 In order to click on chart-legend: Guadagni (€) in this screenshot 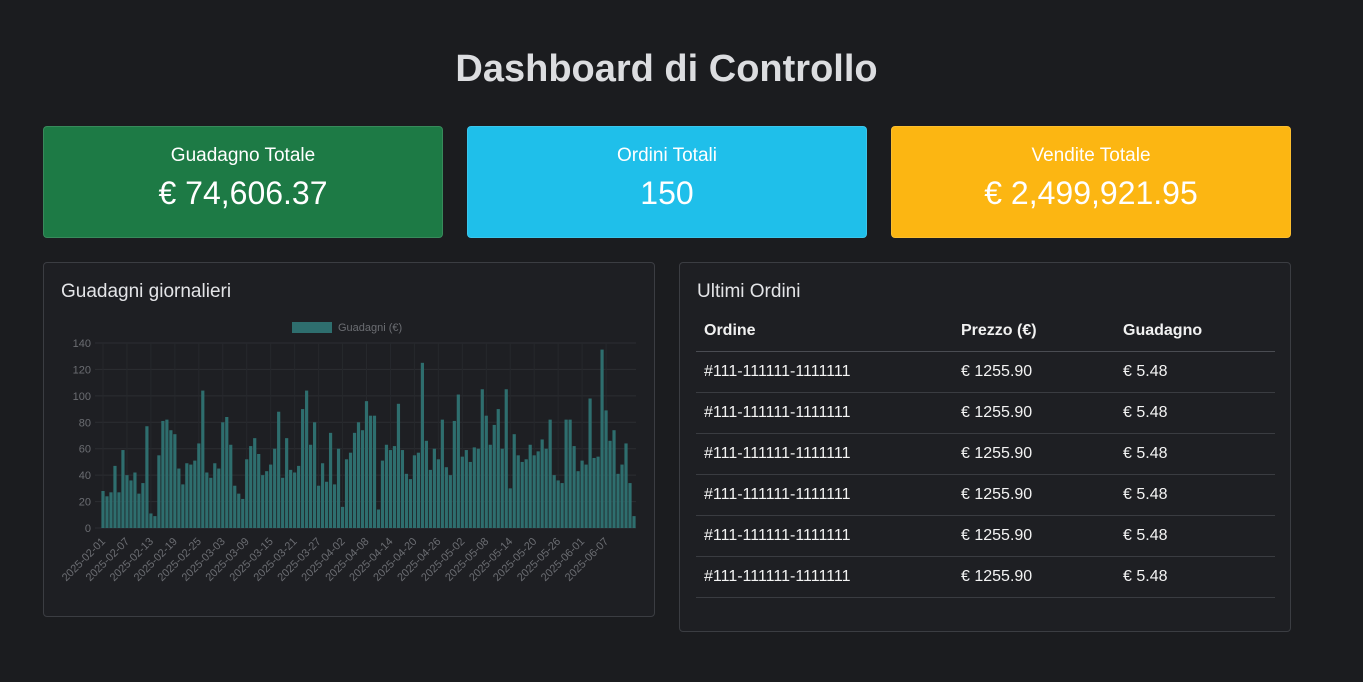, I will do `click(347, 328)`.